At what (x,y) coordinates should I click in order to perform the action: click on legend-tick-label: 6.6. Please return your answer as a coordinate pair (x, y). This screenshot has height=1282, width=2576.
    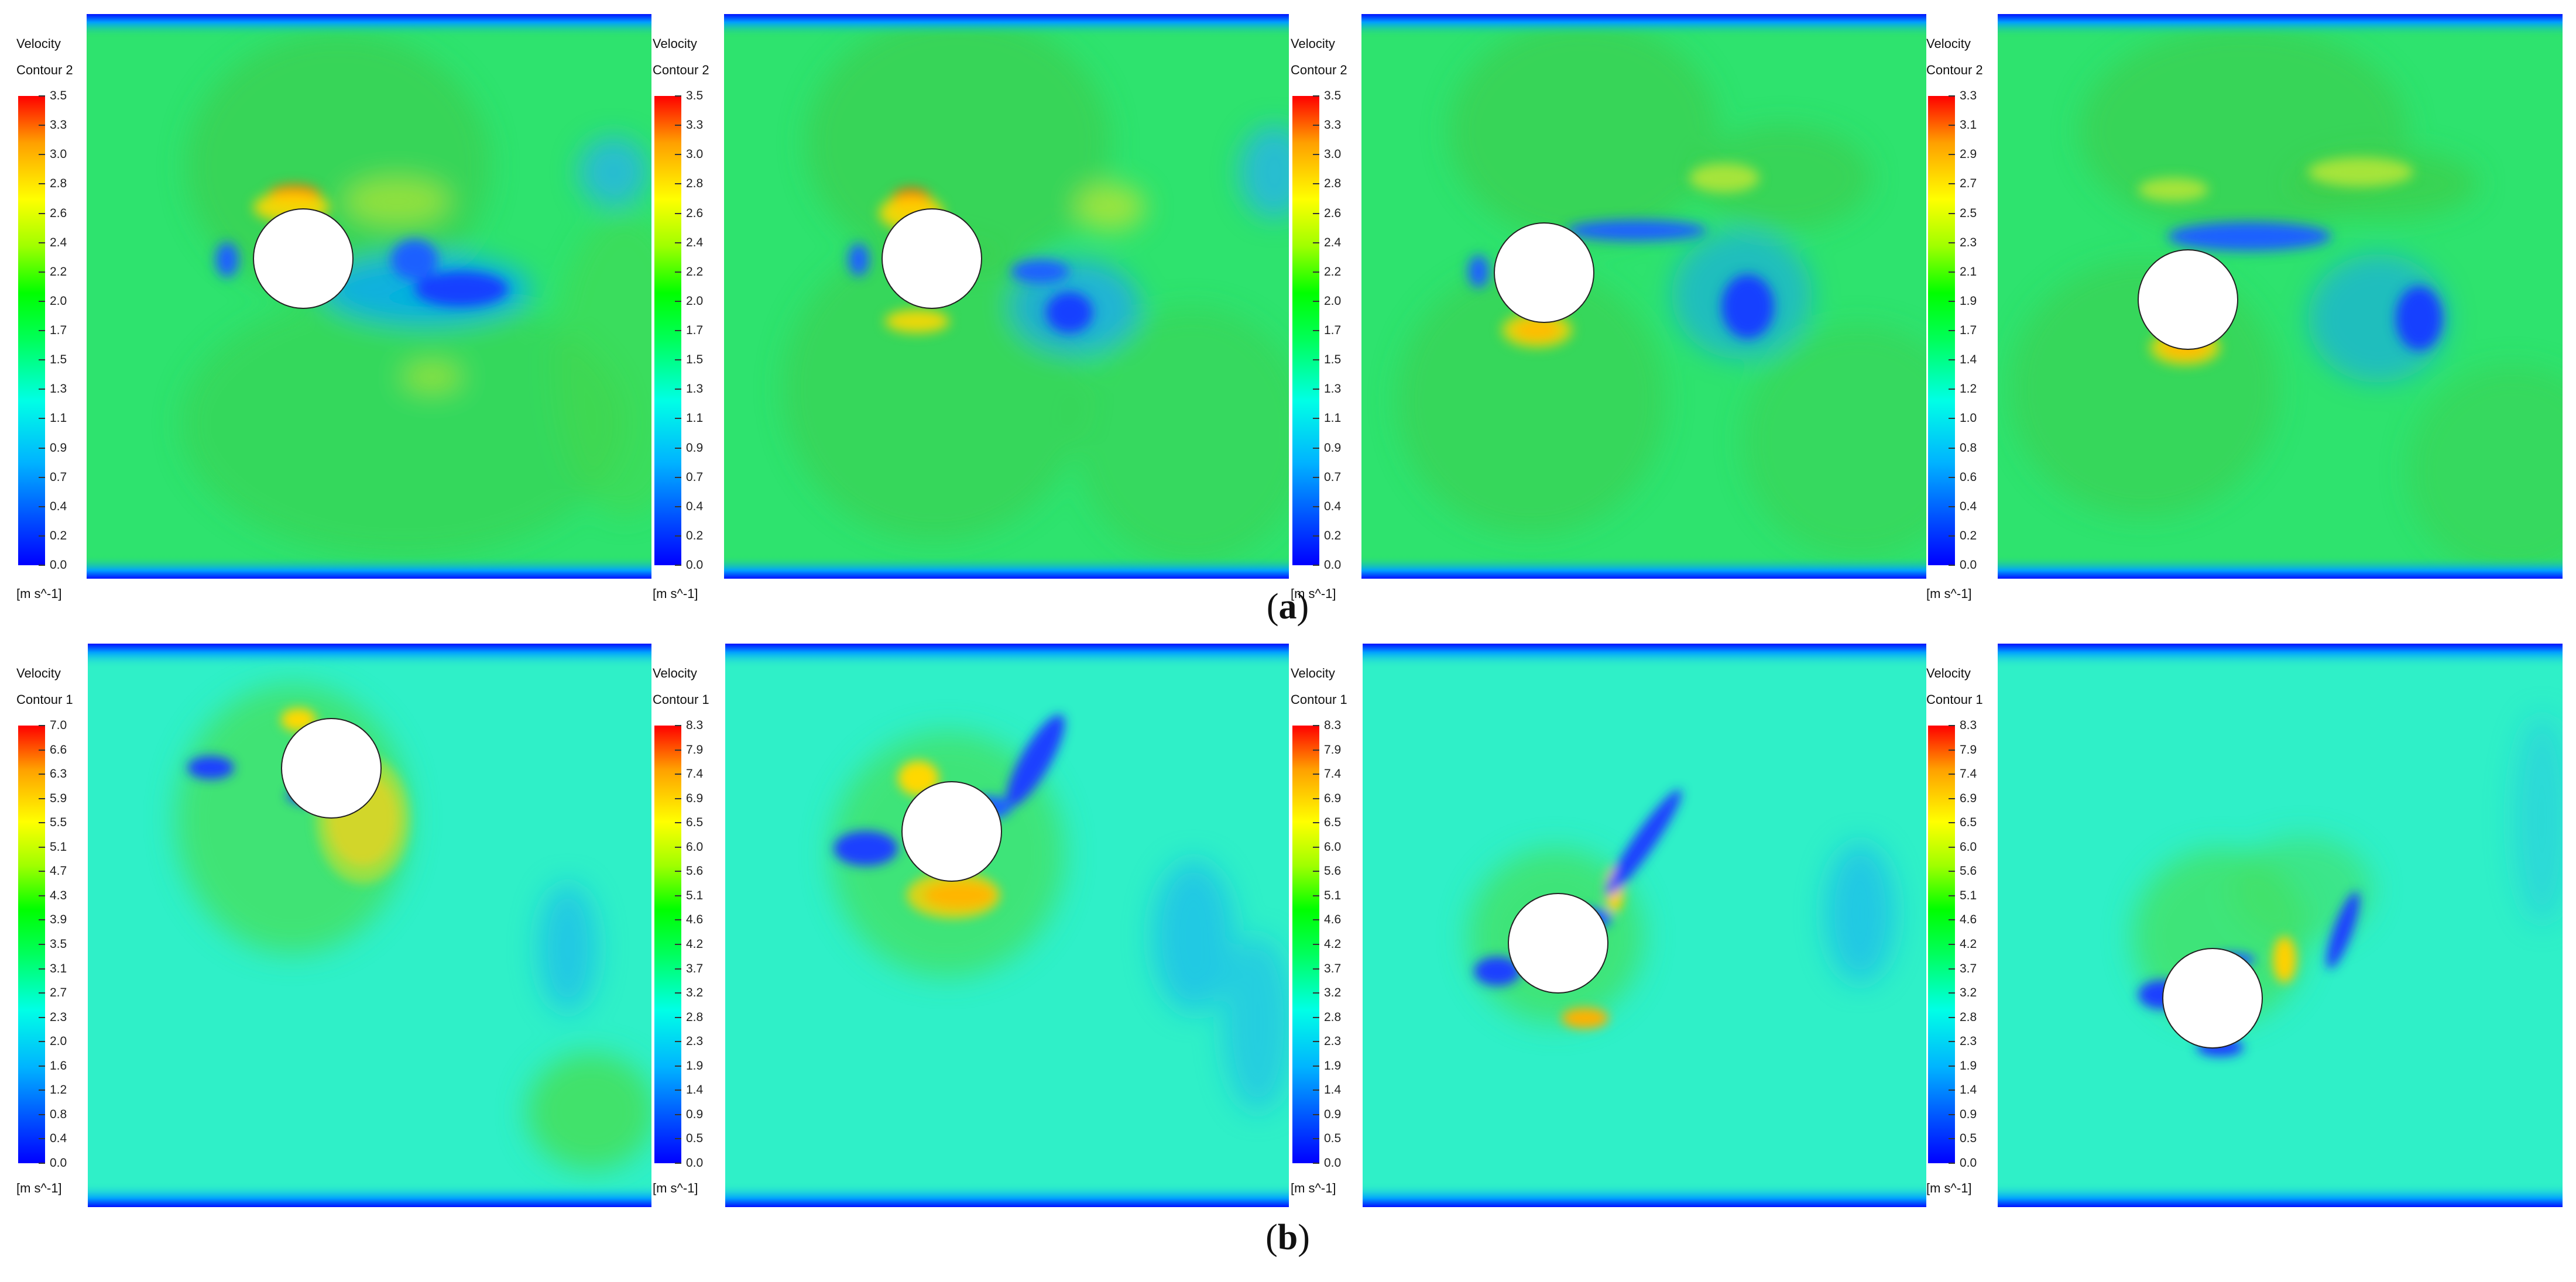
    Looking at the image, I should click on (58, 750).